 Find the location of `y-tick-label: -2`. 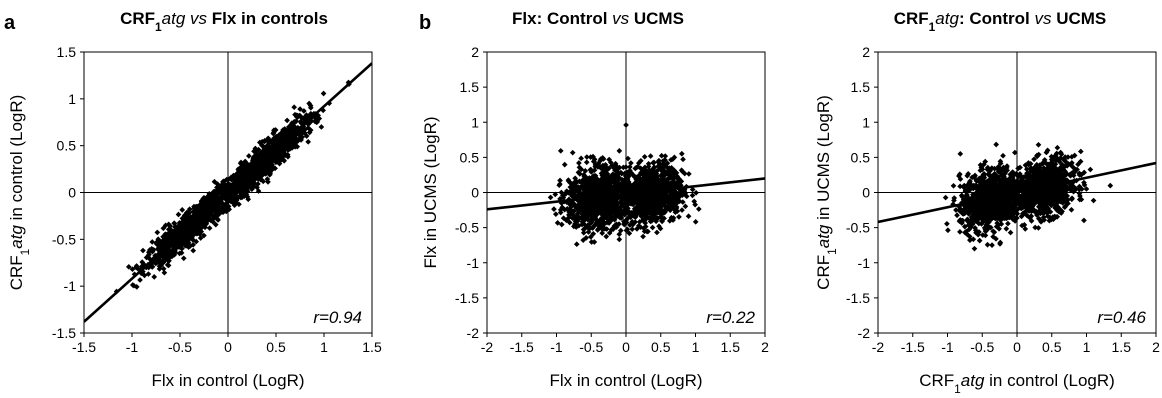

y-tick-label: -2 is located at coordinates (864, 333).